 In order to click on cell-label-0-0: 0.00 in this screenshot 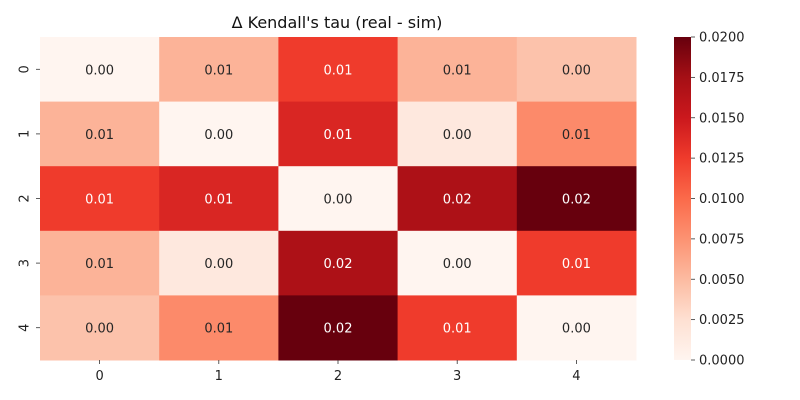, I will do `click(99, 70)`.